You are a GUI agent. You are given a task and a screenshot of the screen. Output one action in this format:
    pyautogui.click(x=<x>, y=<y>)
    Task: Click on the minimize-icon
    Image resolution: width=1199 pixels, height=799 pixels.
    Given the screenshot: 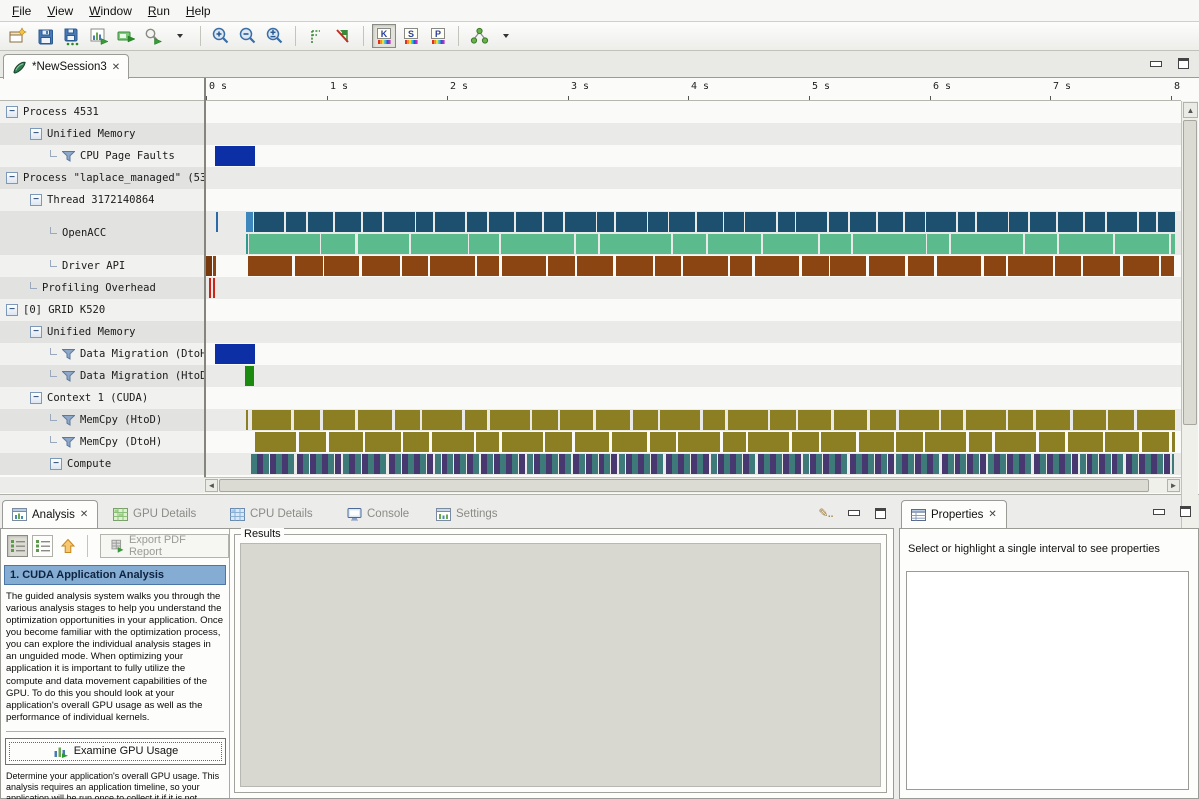 What is the action you would take?
    pyautogui.click(x=1156, y=63)
    